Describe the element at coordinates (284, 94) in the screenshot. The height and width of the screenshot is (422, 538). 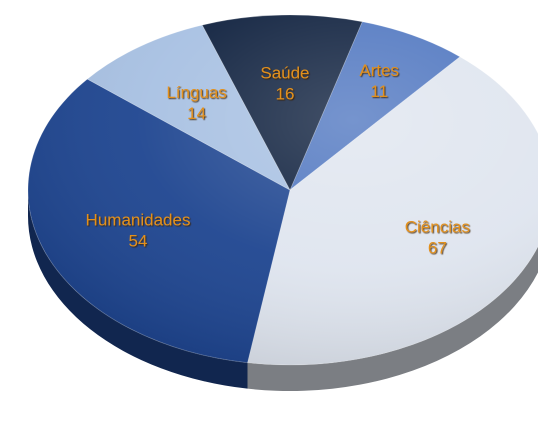
I see `slice-value-saude: 16` at that location.